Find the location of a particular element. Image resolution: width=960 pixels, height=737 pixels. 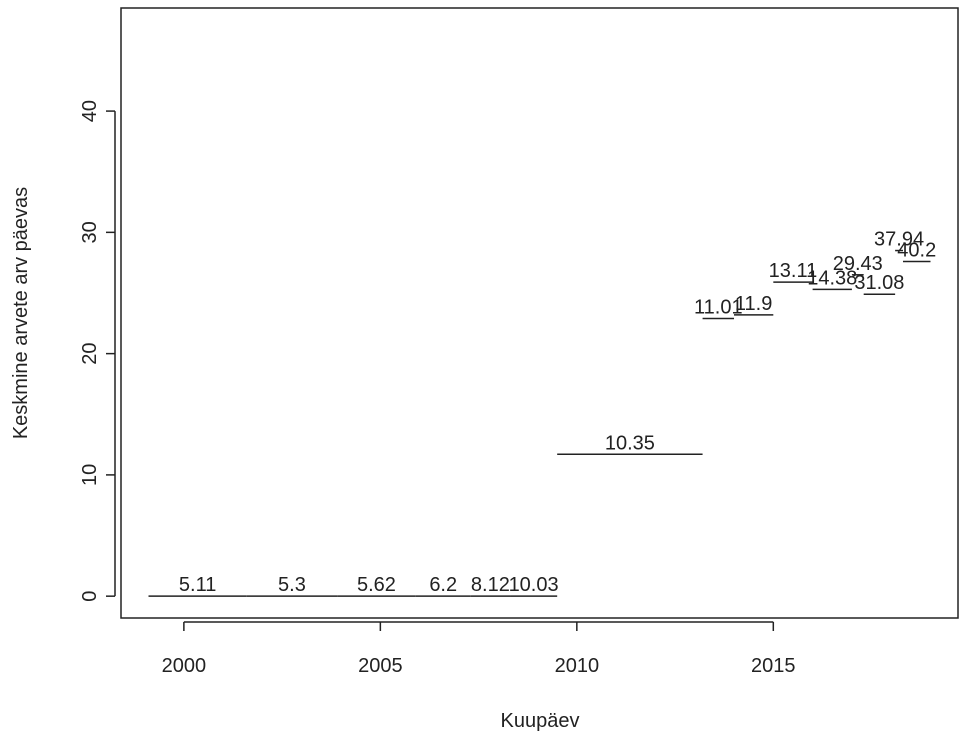

segment-label: 10.03 is located at coordinates (534, 585).